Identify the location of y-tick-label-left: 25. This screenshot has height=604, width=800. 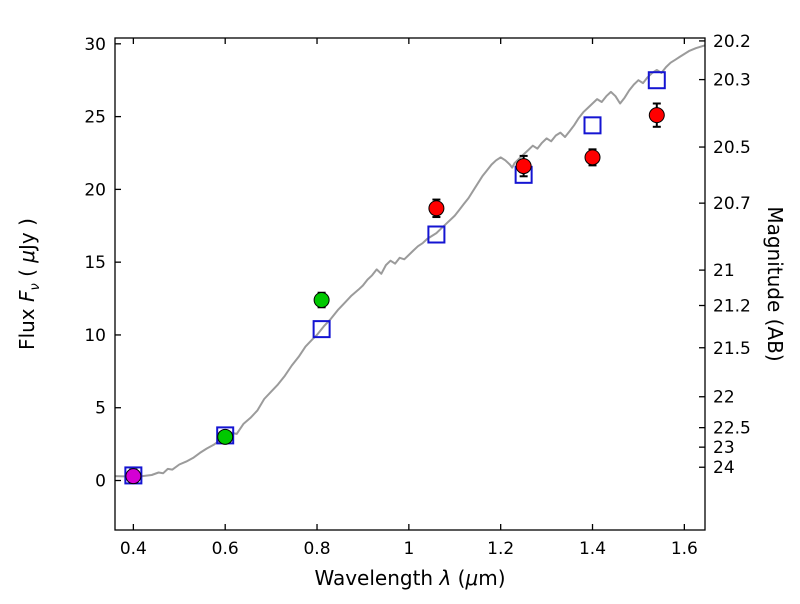
(95, 118).